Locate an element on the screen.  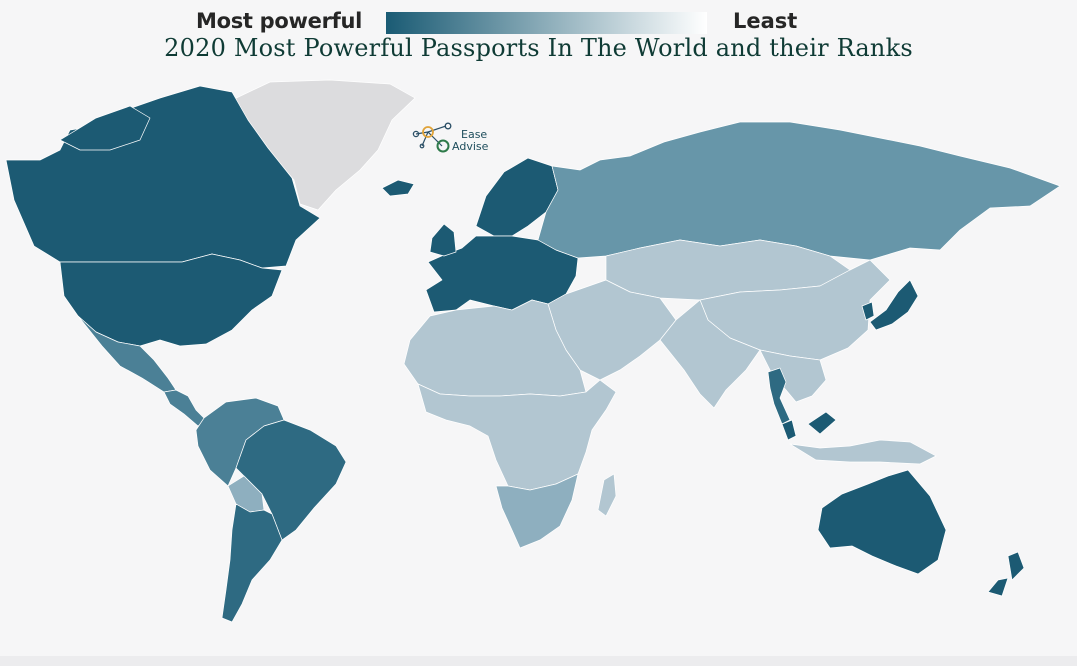
region-brazil is located at coordinates (291, 480).